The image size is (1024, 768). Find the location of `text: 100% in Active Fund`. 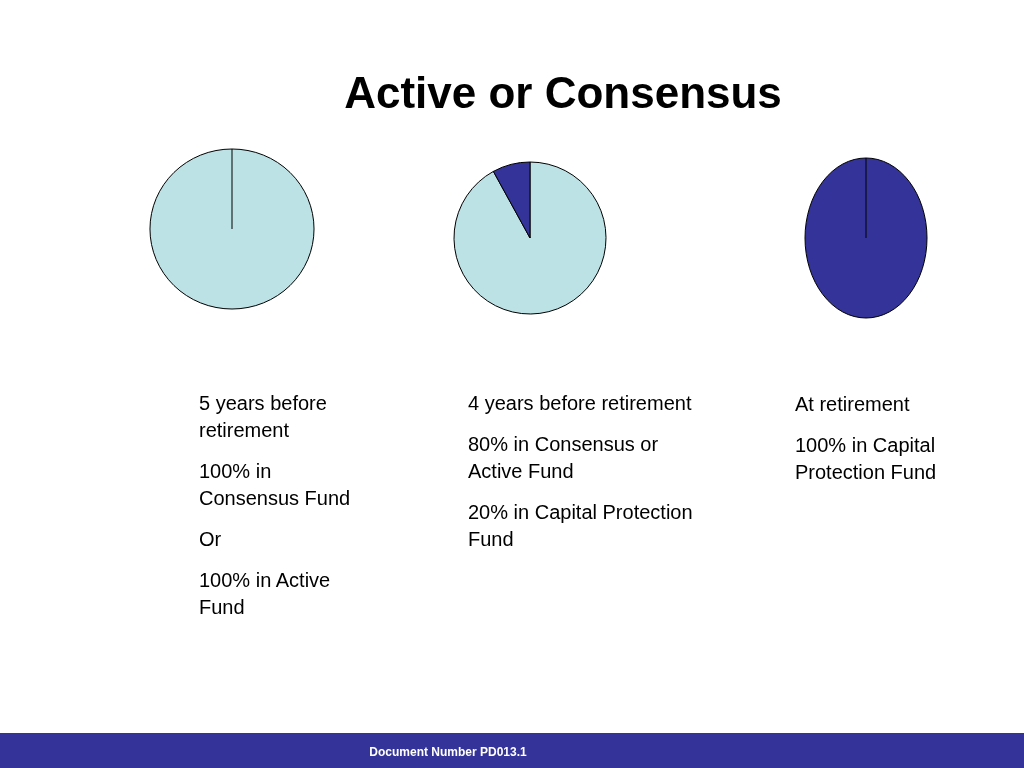

text: 100% in Active Fund is located at coordinates (265, 593).